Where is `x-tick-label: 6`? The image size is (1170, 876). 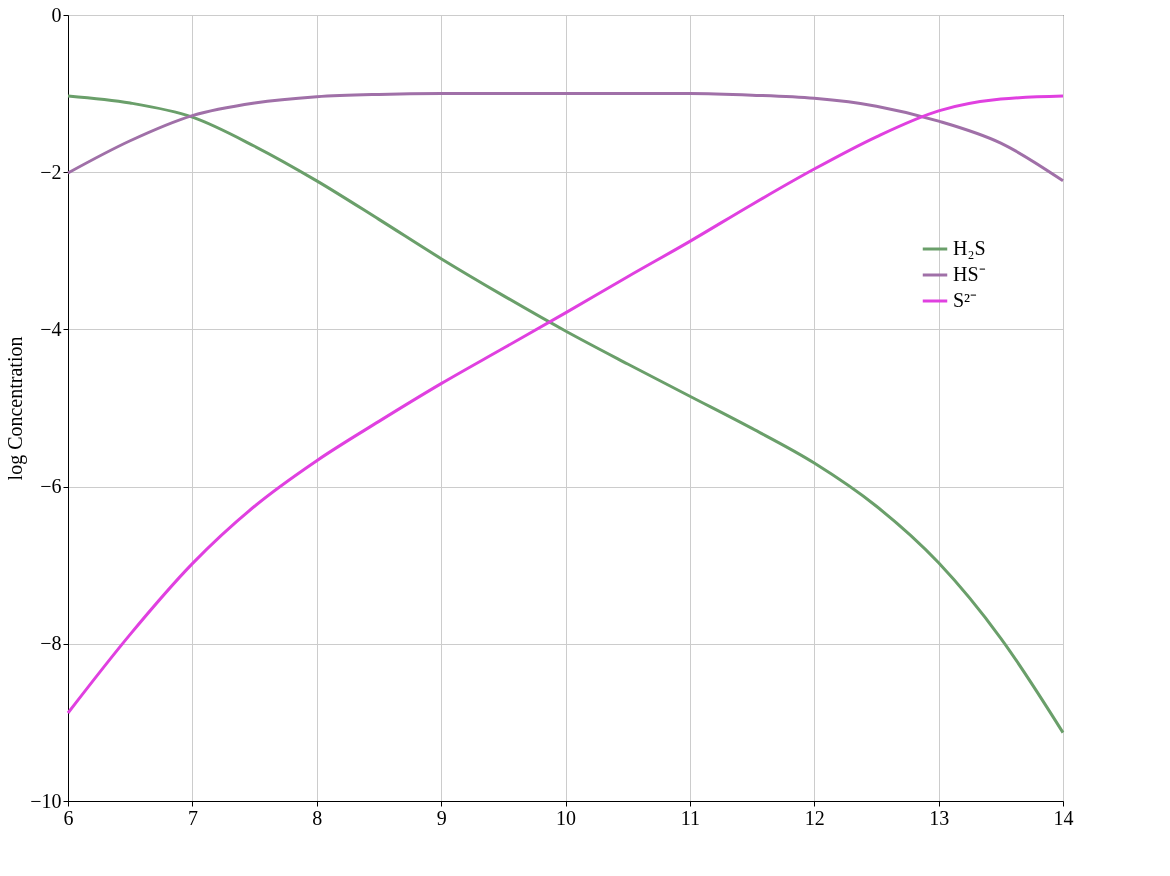
x-tick-label: 6 is located at coordinates (68, 817).